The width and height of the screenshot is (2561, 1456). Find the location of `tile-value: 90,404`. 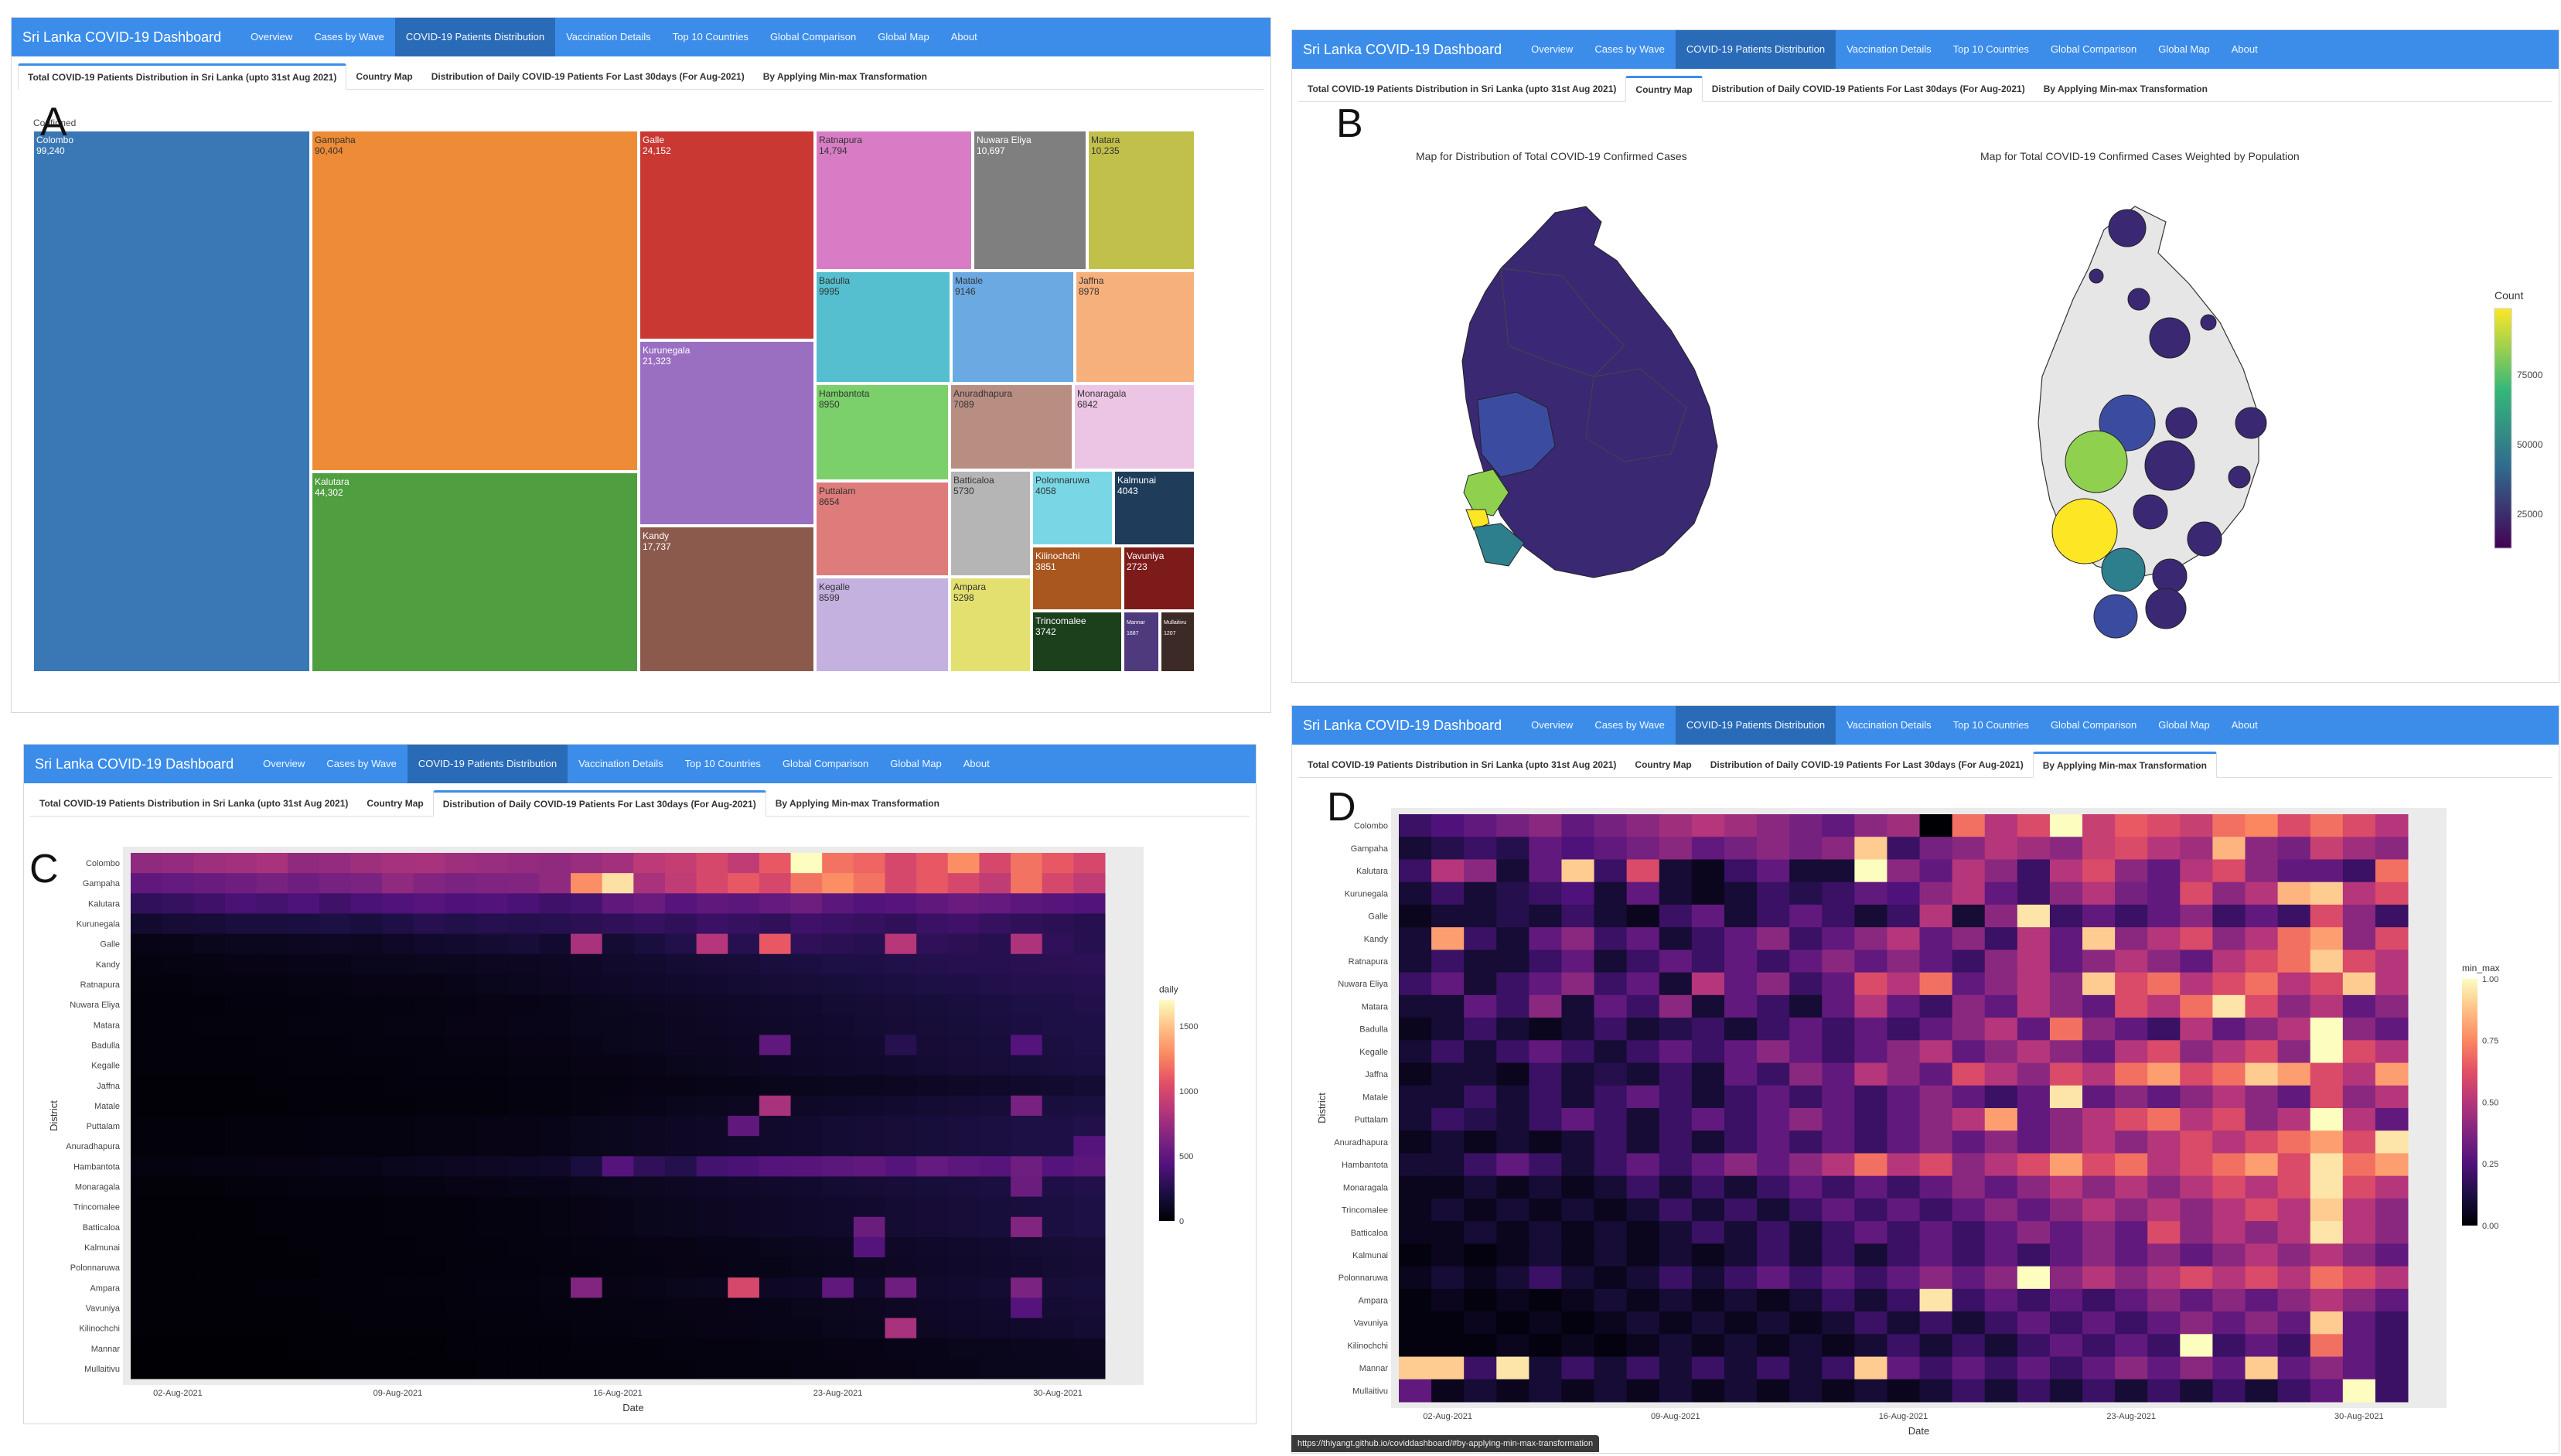

tile-value: 90,404 is located at coordinates (329, 151).